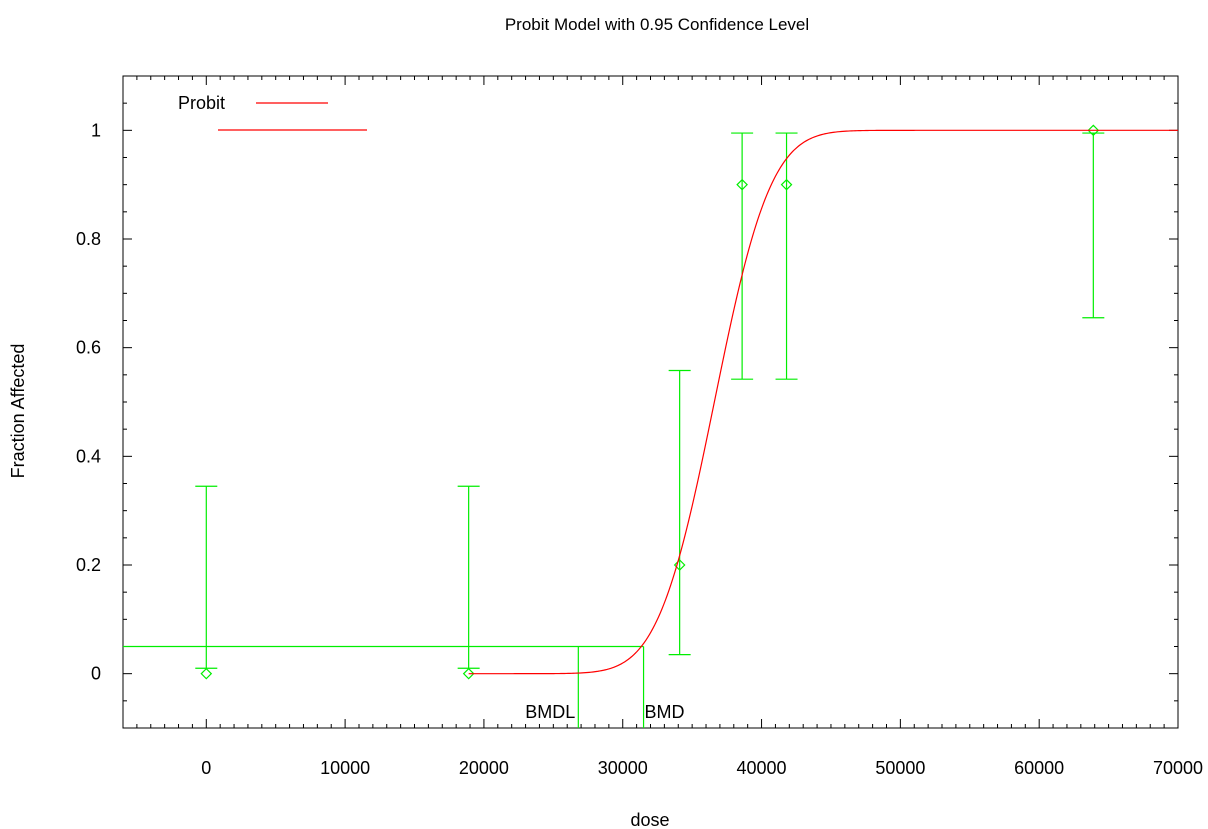 The height and width of the screenshot is (829, 1208). What do you see at coordinates (762, 768) in the screenshot?
I see `x-tick-label: 40000` at bounding box center [762, 768].